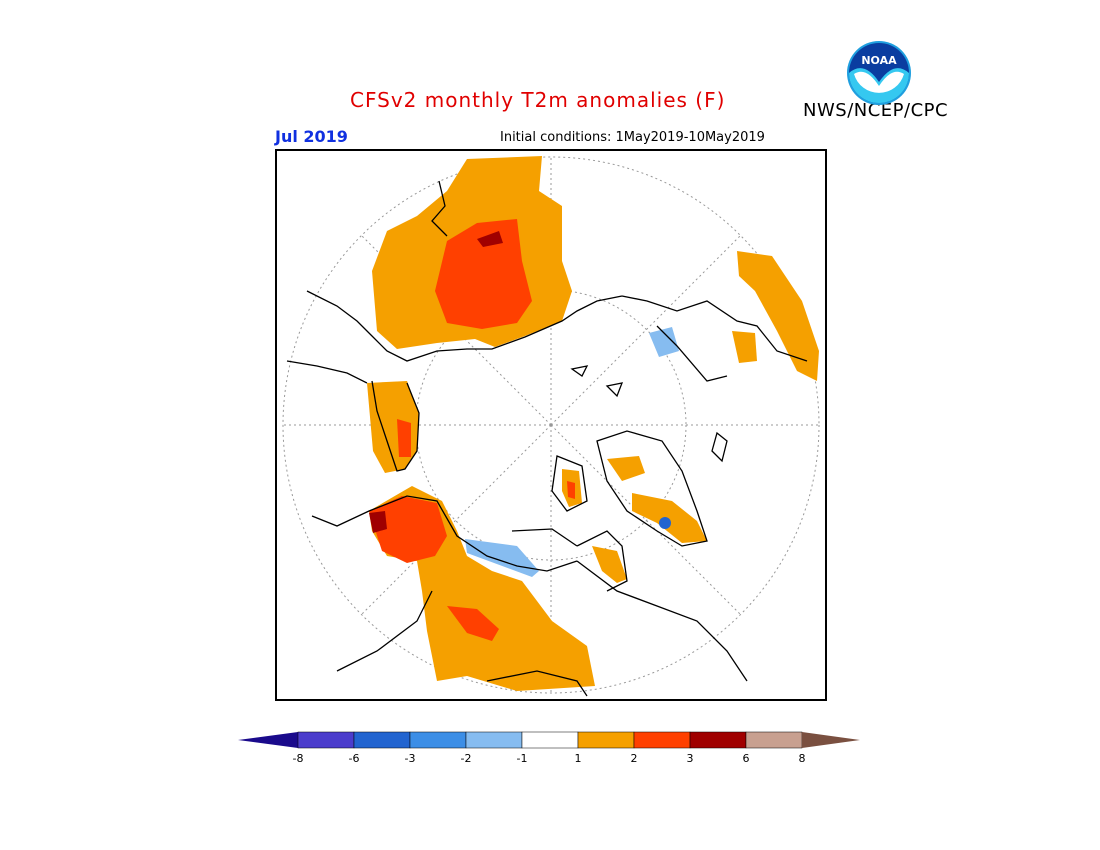 Image resolution: width=1100 pixels, height=850 pixels. What do you see at coordinates (634, 758) in the screenshot?
I see `colorbar-label: 2` at bounding box center [634, 758].